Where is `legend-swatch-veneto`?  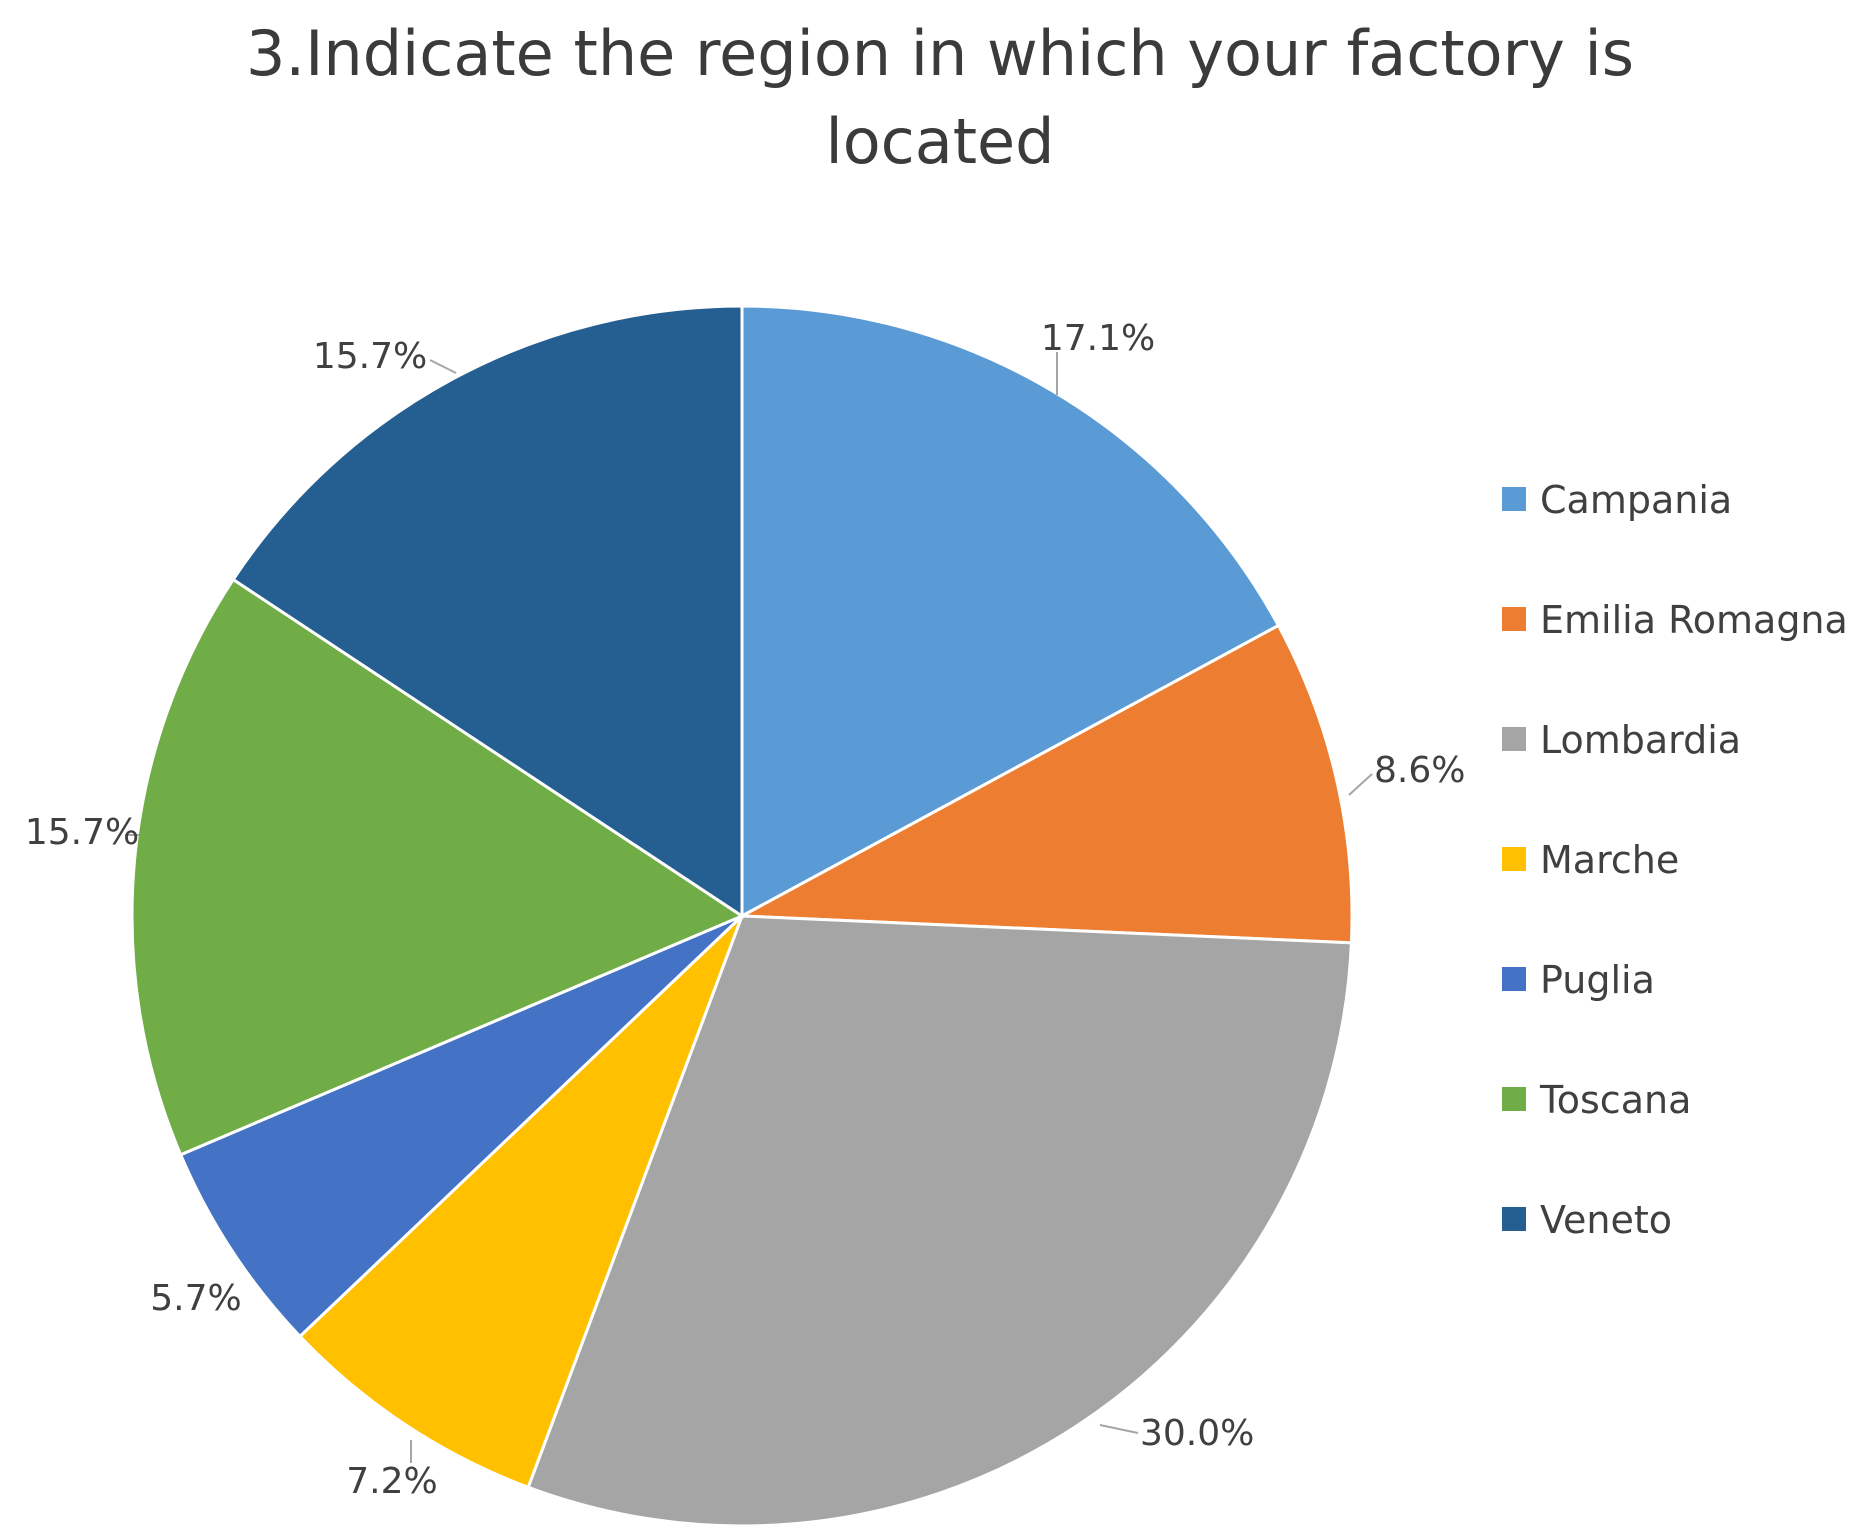 legend-swatch-veneto is located at coordinates (1514, 1219).